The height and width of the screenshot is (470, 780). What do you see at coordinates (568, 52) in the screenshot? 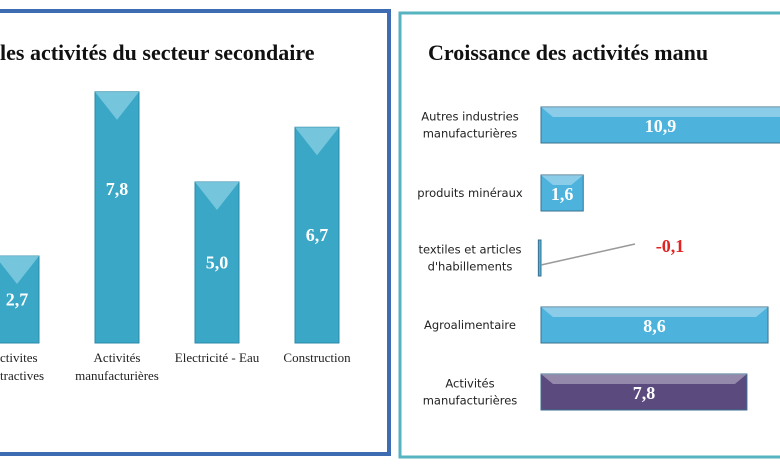
I see `chart-title: Croissance des activités manu` at bounding box center [568, 52].